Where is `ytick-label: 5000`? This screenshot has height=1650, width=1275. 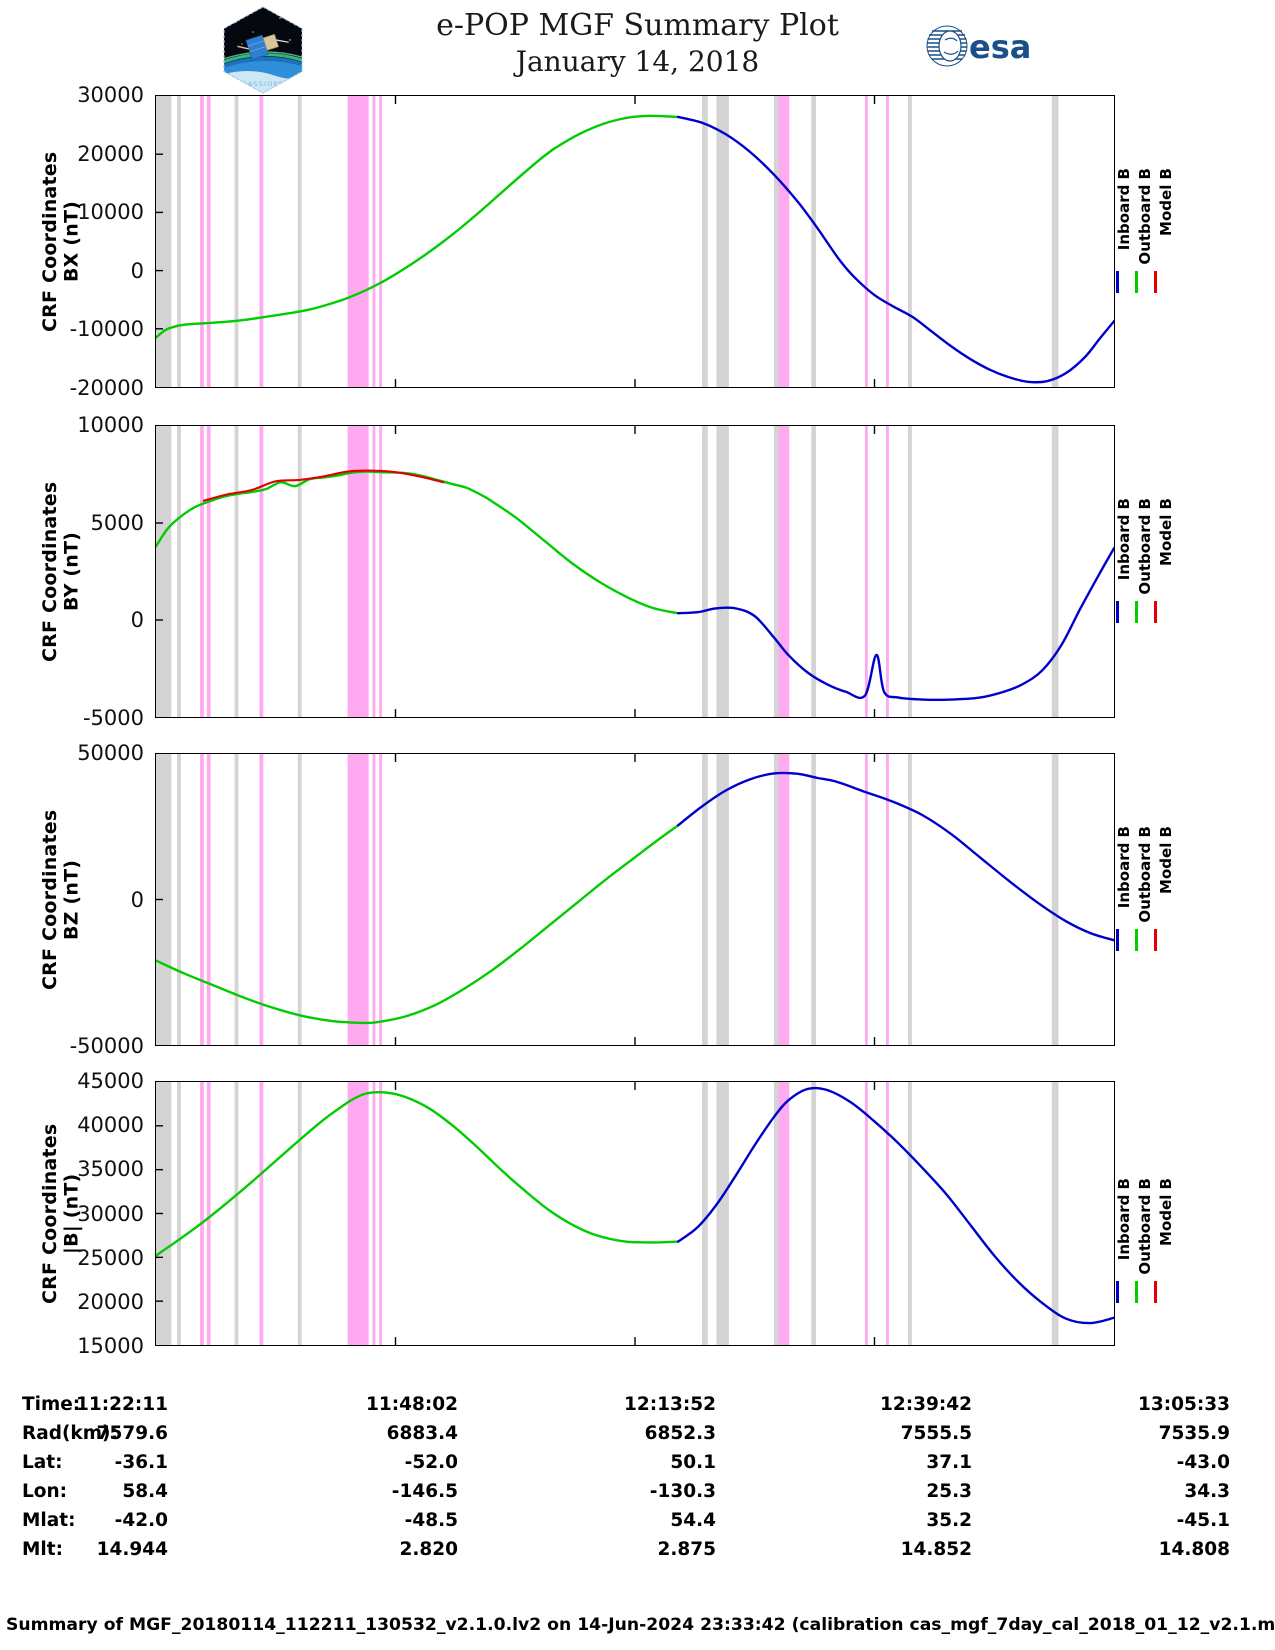 ytick-label: 5000 is located at coordinates (117, 522).